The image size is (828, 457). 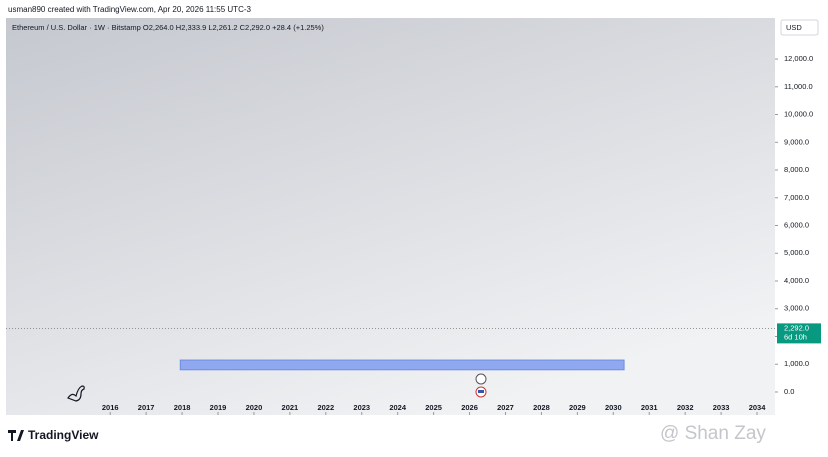 What do you see at coordinates (721, 407) in the screenshot?
I see `x-tick-label: 2033` at bounding box center [721, 407].